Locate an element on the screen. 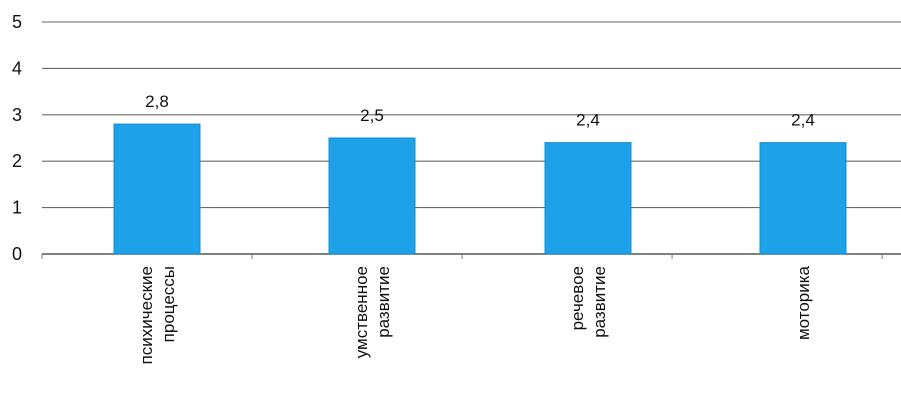 The image size is (901, 404). category-label-line: умственное is located at coordinates (361, 312).